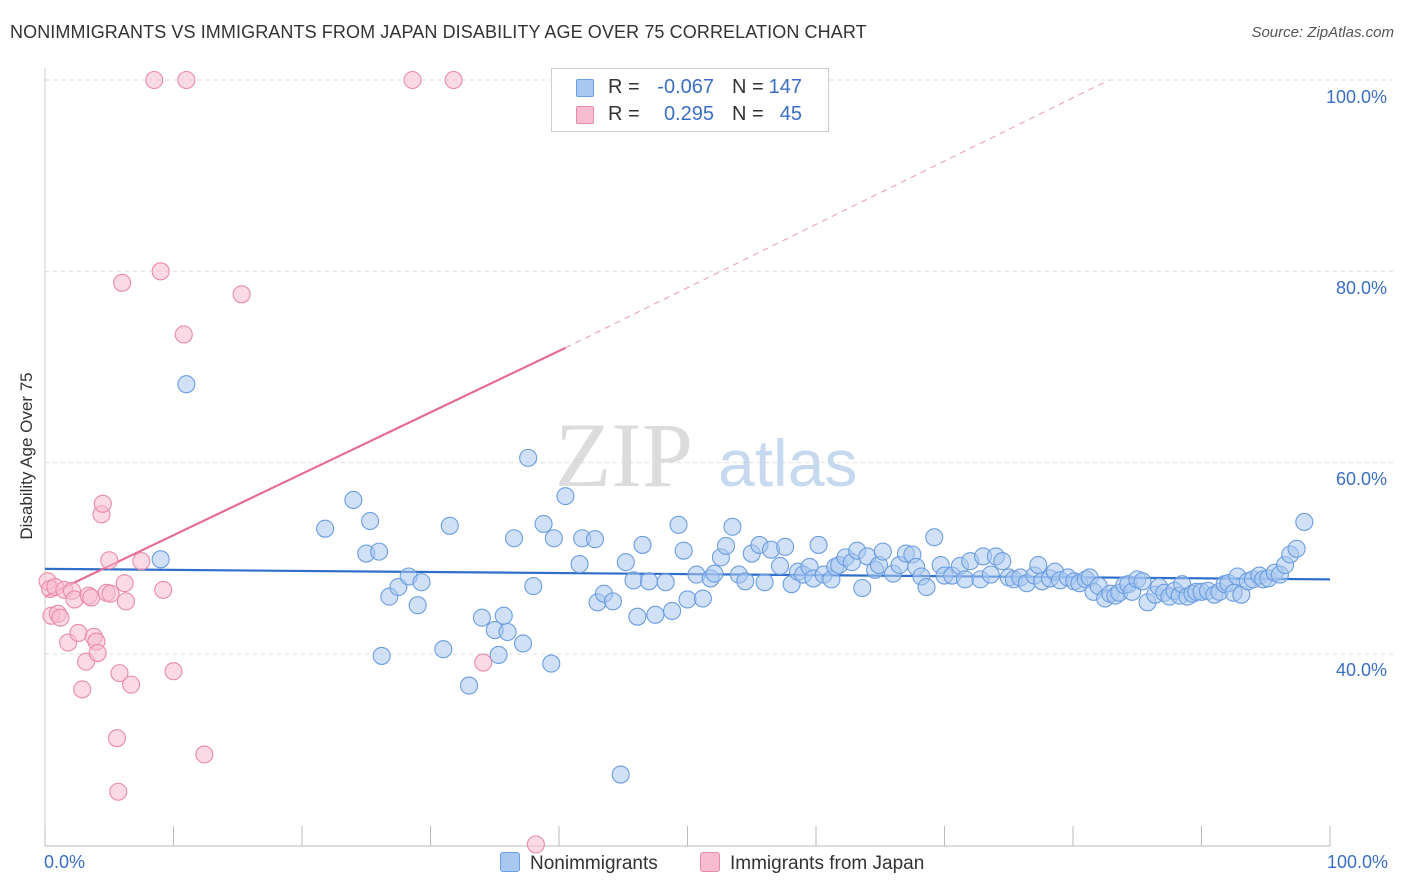 The height and width of the screenshot is (892, 1406). I want to click on trend-line-immigrants-japan-extension, so click(837, 214).